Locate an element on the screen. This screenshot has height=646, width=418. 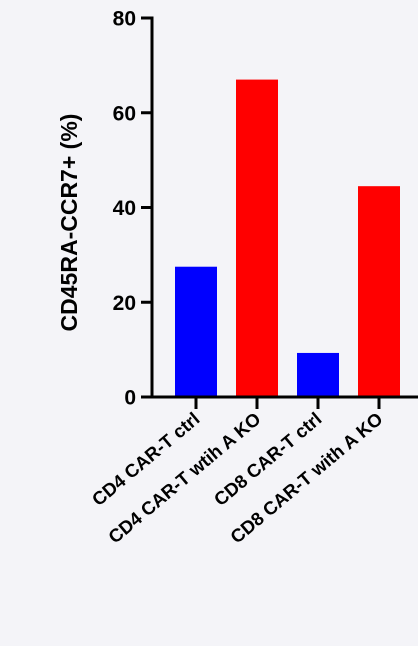
y-tick-label: 80 is located at coordinates (124, 19).